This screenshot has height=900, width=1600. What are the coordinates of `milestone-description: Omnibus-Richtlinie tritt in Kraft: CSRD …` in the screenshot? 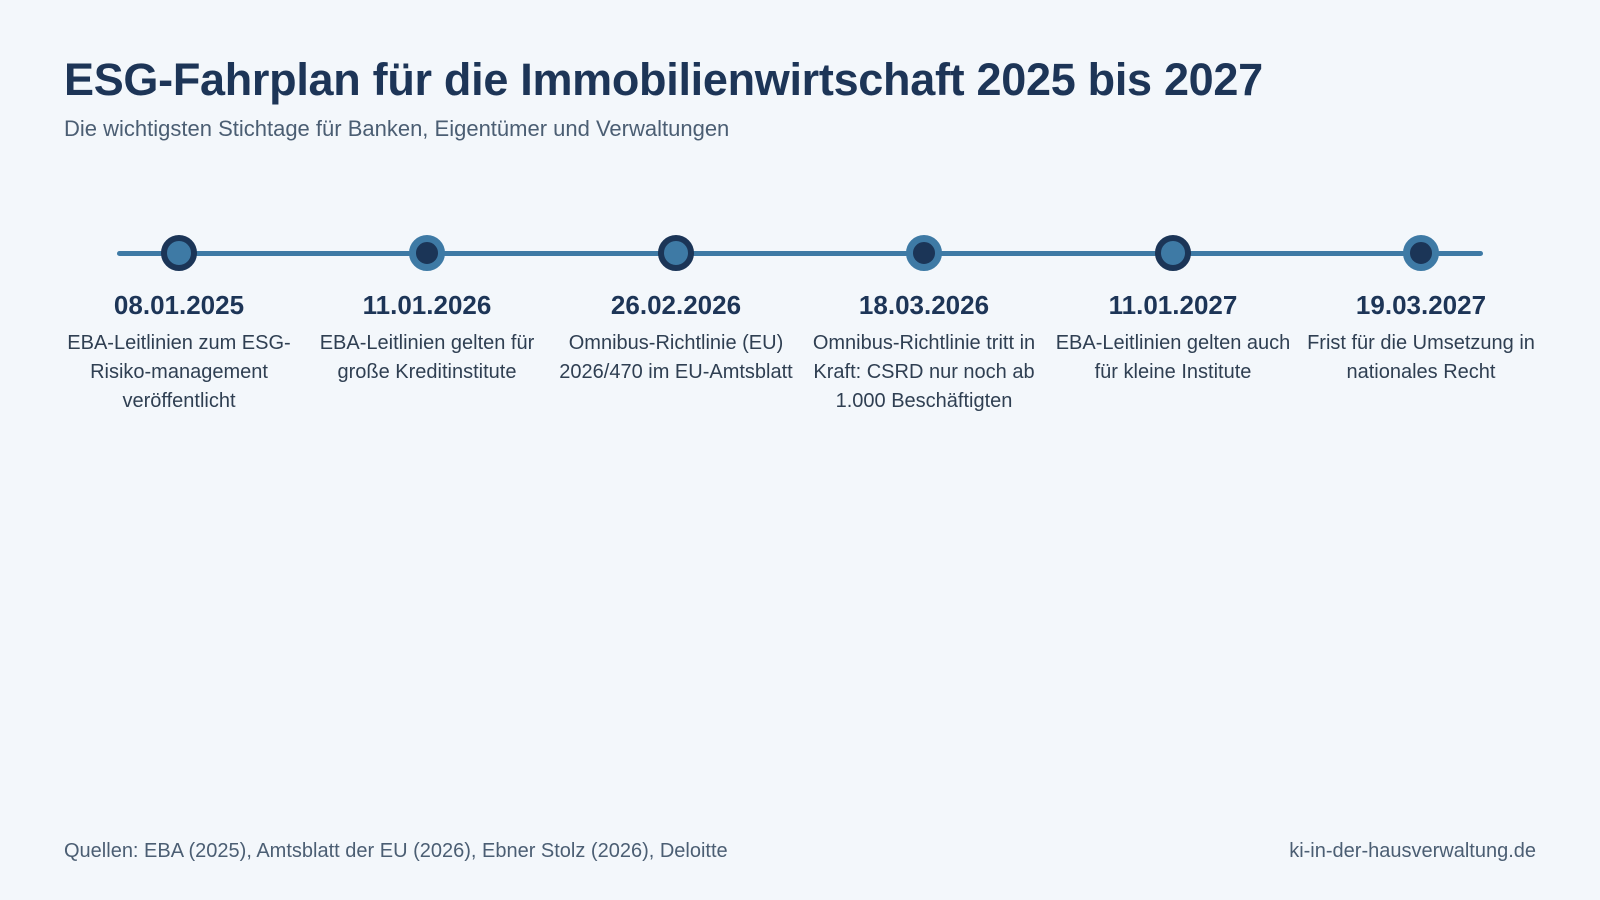 It's located at (924, 372).